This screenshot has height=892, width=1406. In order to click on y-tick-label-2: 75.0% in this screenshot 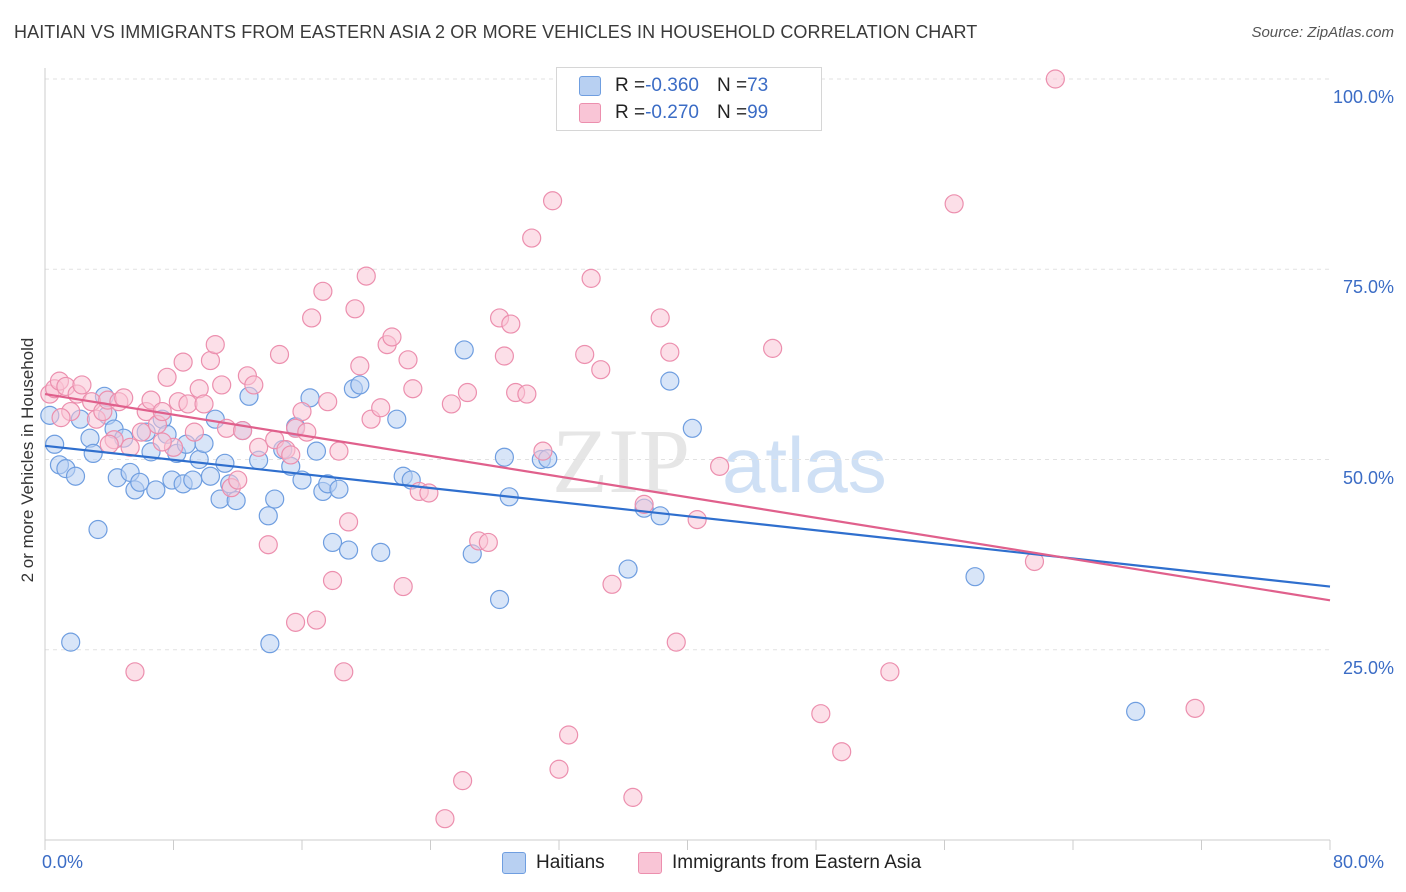, I will do `click(1368, 287)`.